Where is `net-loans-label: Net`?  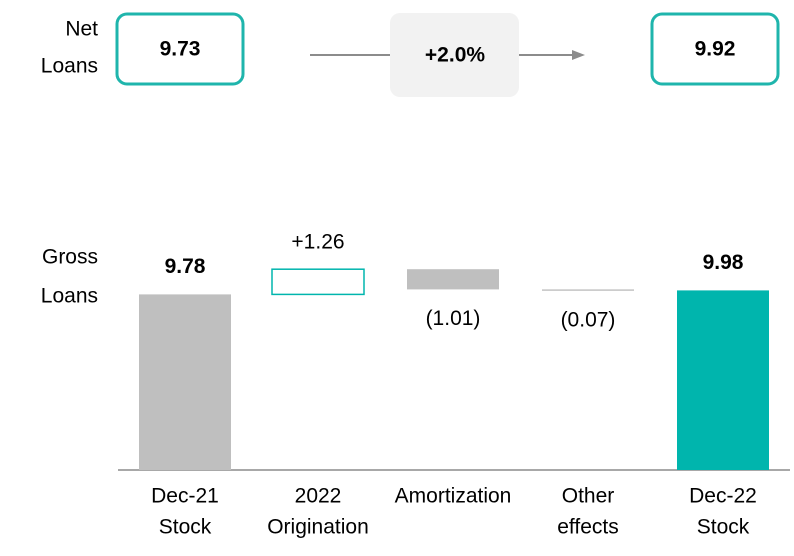 net-loans-label: Net is located at coordinates (81, 29).